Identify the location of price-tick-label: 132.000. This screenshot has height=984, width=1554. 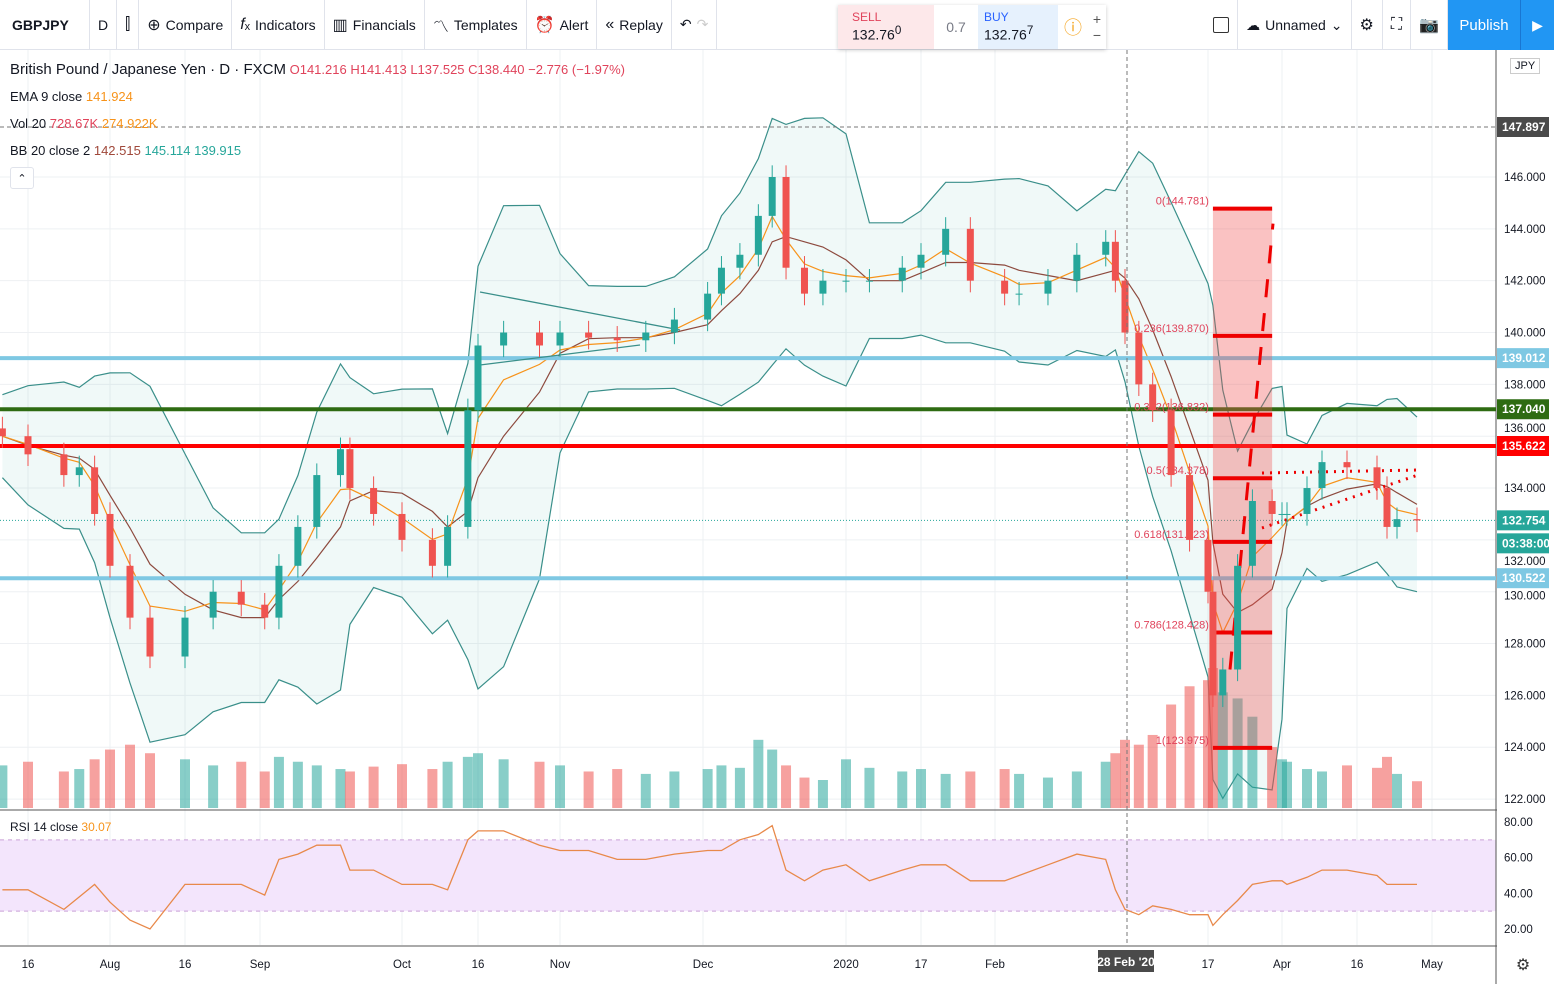
(1525, 562).